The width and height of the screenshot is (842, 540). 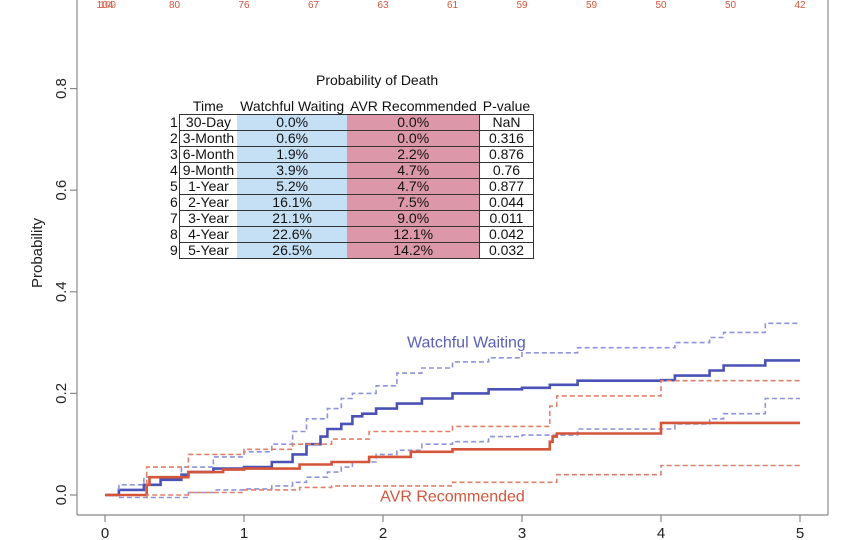 What do you see at coordinates (377, 80) in the screenshot?
I see `table-title: Probability of Death` at bounding box center [377, 80].